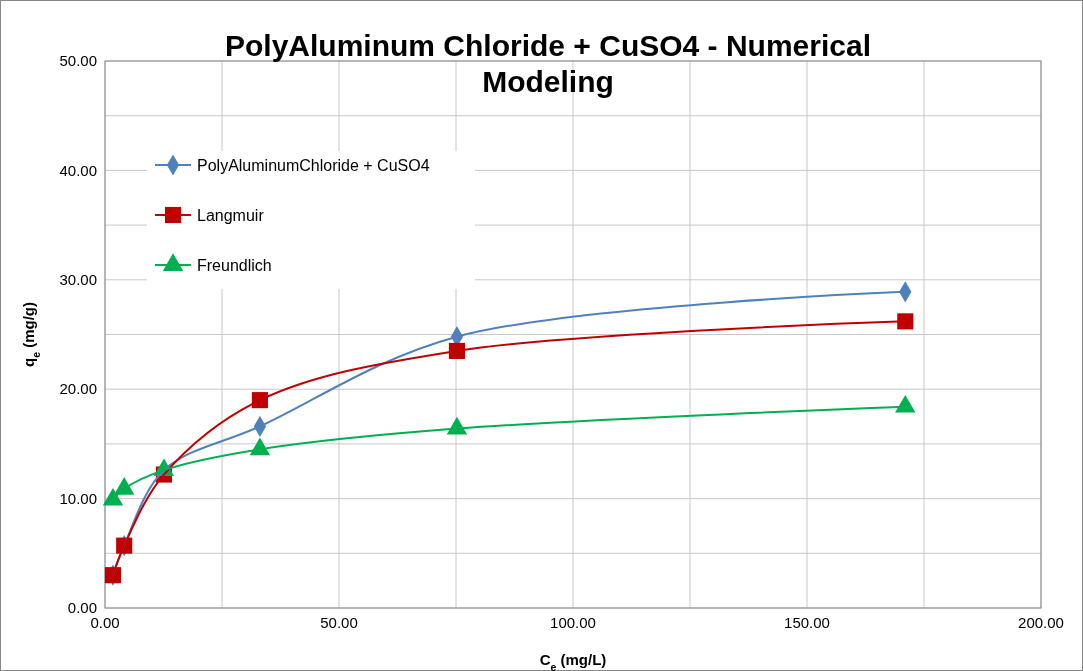 The height and width of the screenshot is (671, 1083). What do you see at coordinates (807, 622) in the screenshot?
I see `x-tick-label: 150.00` at bounding box center [807, 622].